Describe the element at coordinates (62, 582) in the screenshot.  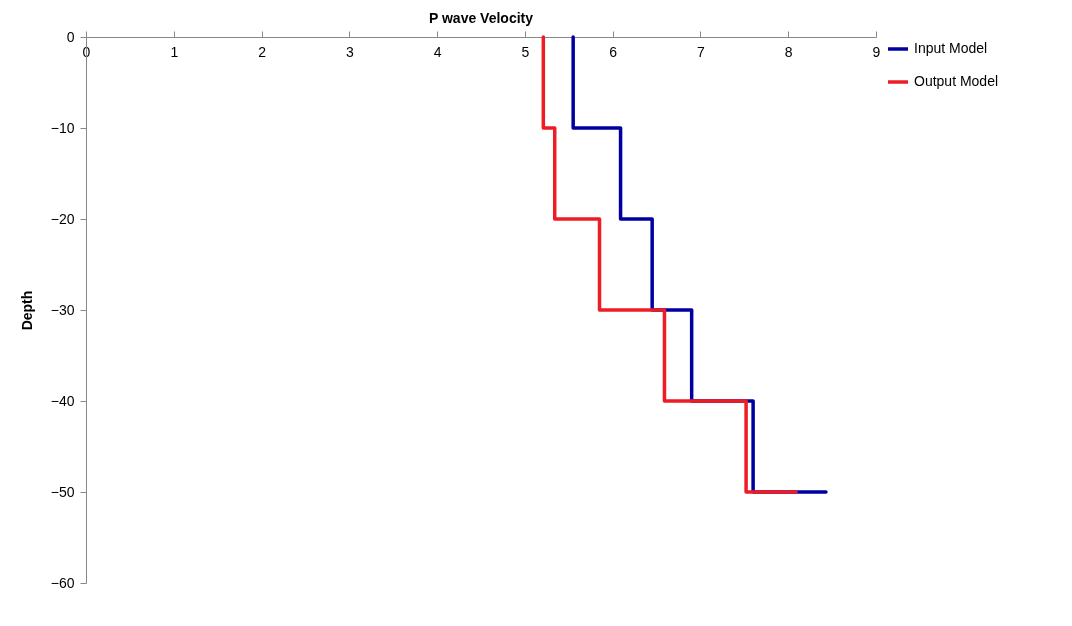
I see `y-tick-label: −60` at that location.